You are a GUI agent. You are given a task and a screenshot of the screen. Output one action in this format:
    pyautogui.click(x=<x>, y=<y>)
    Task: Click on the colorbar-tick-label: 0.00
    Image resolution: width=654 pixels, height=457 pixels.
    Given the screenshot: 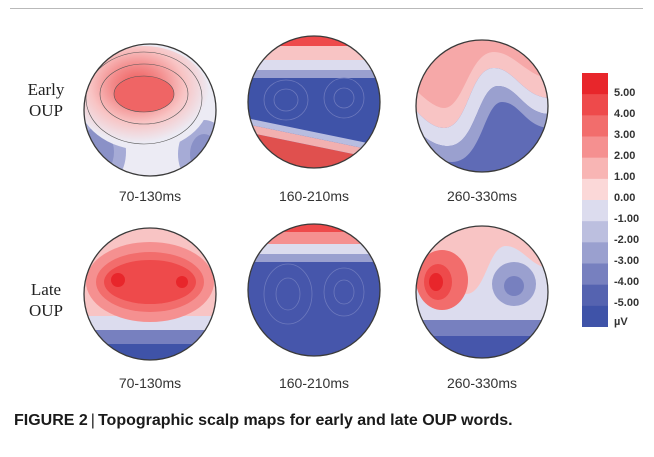 What is the action you would take?
    pyautogui.click(x=625, y=198)
    